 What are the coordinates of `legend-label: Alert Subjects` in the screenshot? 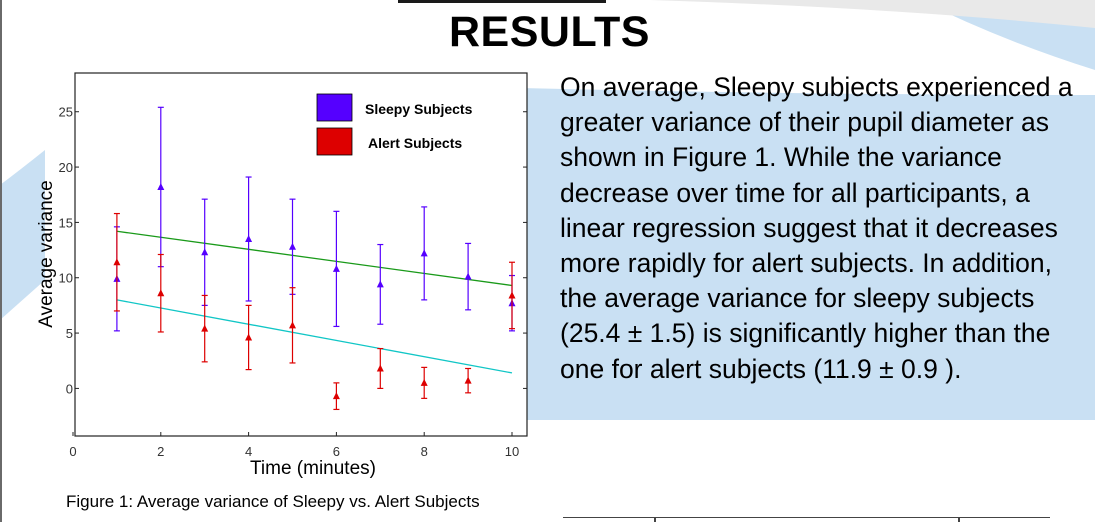 It's located at (415, 143).